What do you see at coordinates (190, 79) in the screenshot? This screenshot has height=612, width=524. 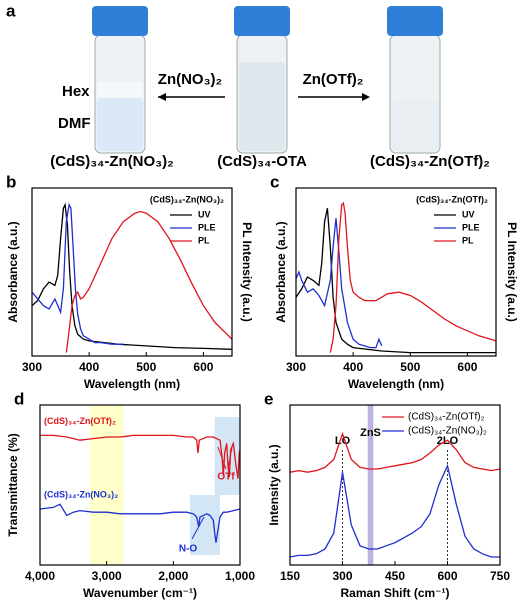 I see `reagent-label: Zn(NO₃)₂` at bounding box center [190, 79].